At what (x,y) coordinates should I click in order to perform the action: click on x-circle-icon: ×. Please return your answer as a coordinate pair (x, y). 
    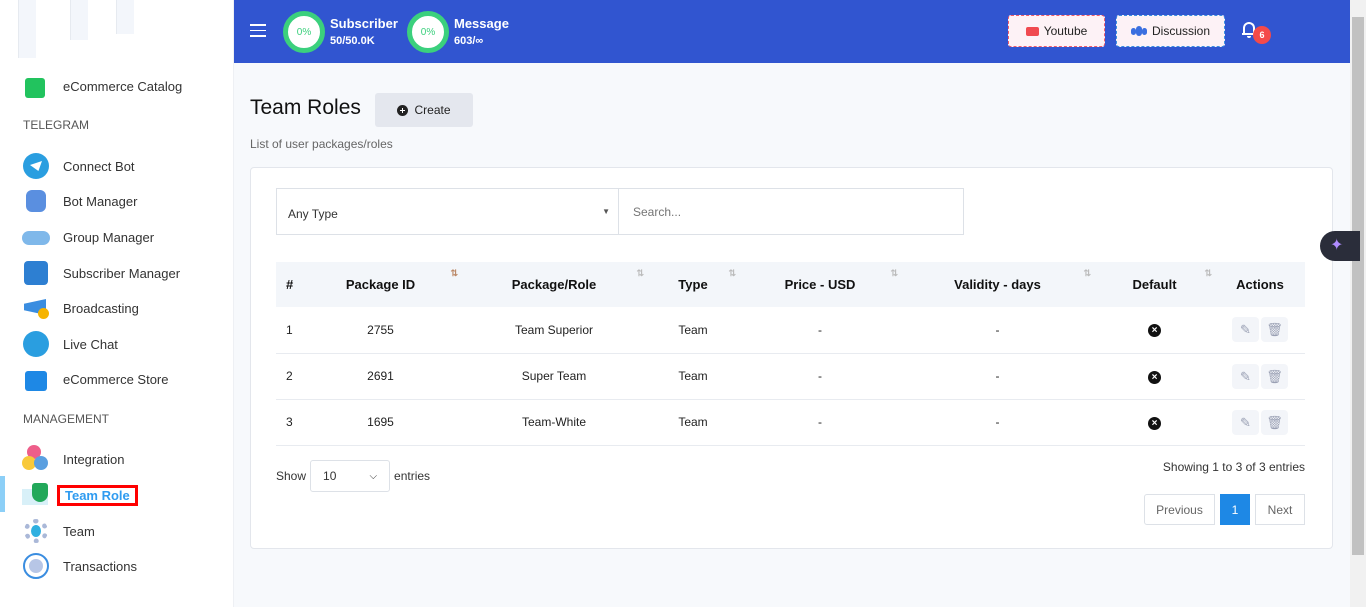
    Looking at the image, I should click on (1154, 423).